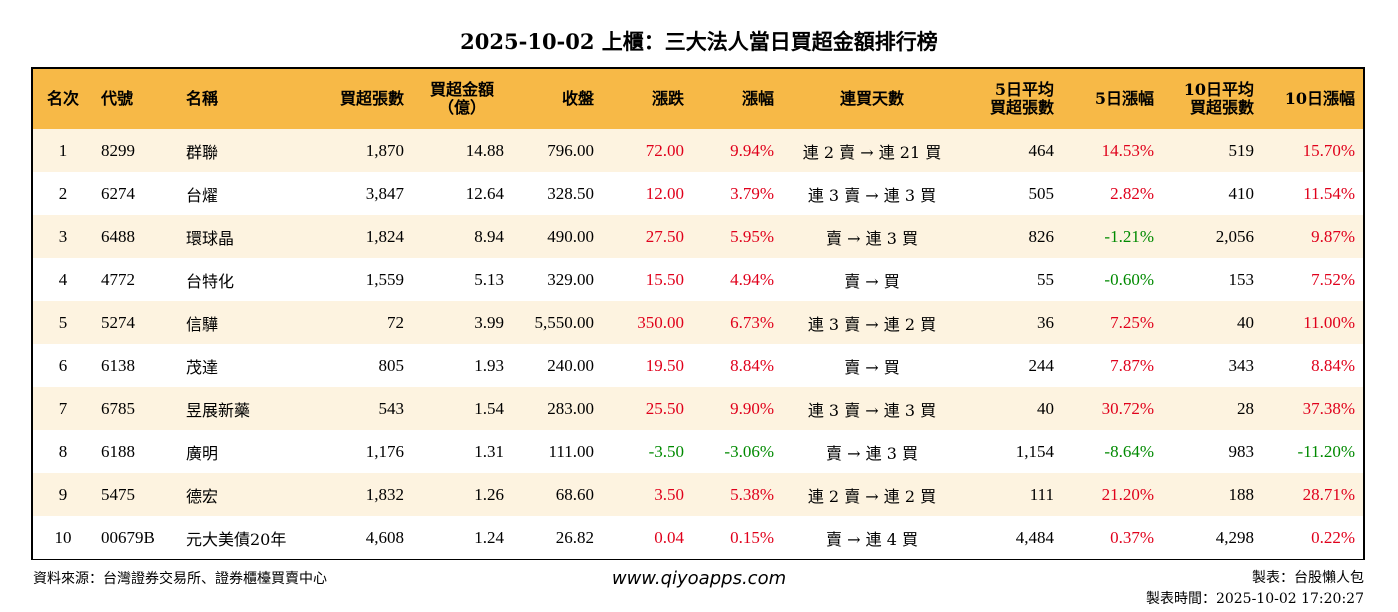  Describe the element at coordinates (1132, 322) in the screenshot. I see `pct5-cell: 7.25%` at that location.